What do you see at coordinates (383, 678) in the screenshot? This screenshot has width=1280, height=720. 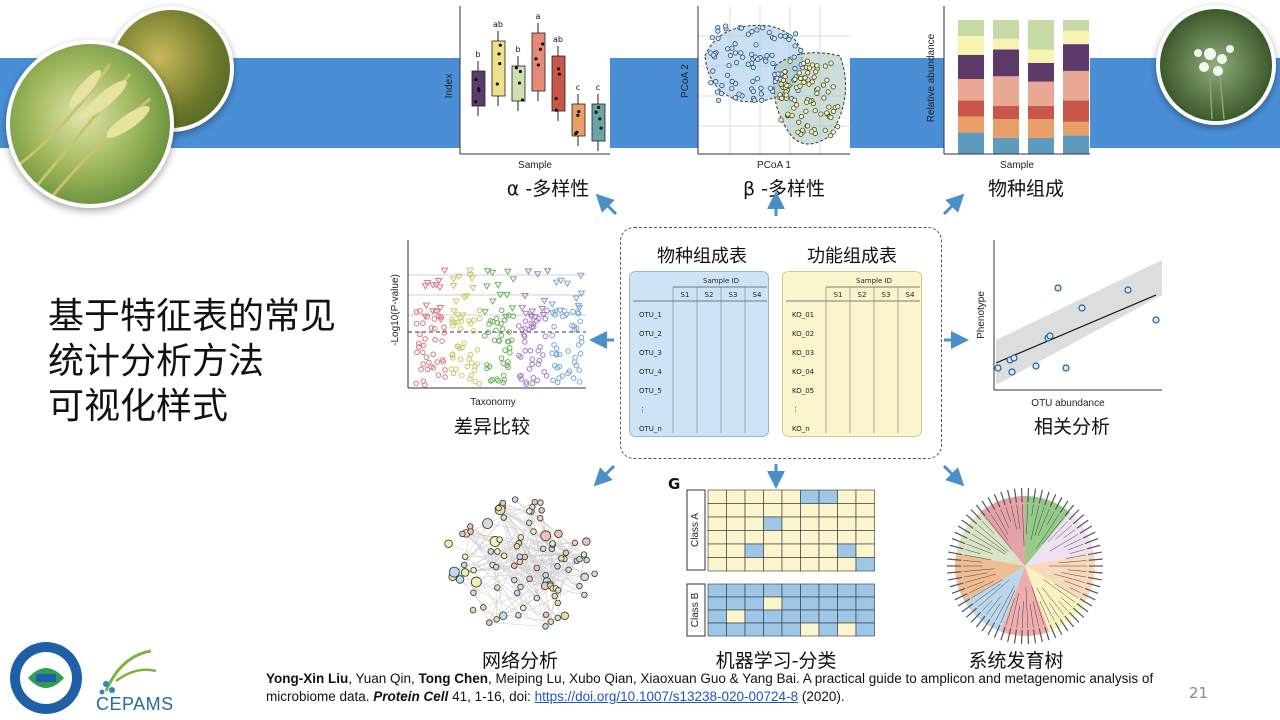 I see `citation-part-1: , Yuan Qin,` at bounding box center [383, 678].